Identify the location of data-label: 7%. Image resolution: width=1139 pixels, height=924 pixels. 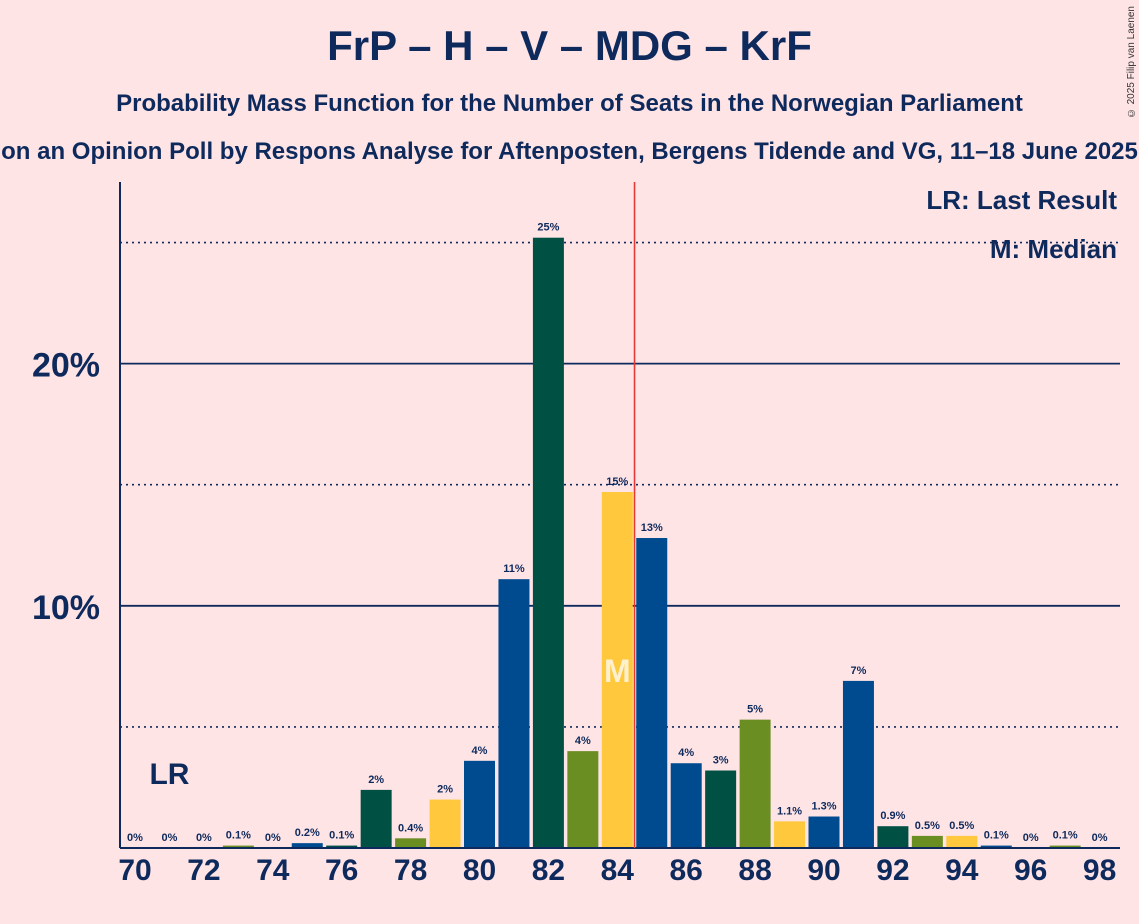
(858, 671).